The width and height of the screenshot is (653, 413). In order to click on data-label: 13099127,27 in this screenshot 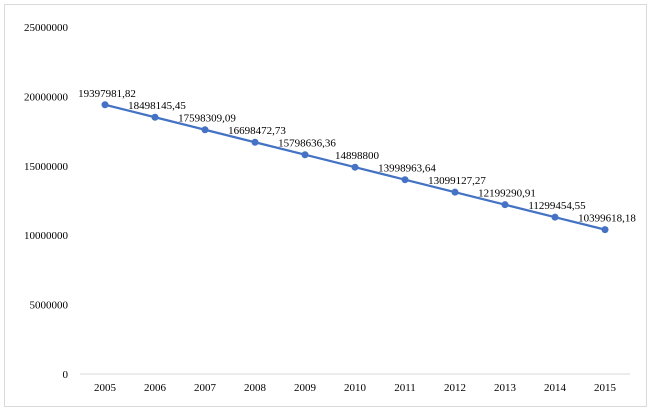, I will do `click(457, 181)`.